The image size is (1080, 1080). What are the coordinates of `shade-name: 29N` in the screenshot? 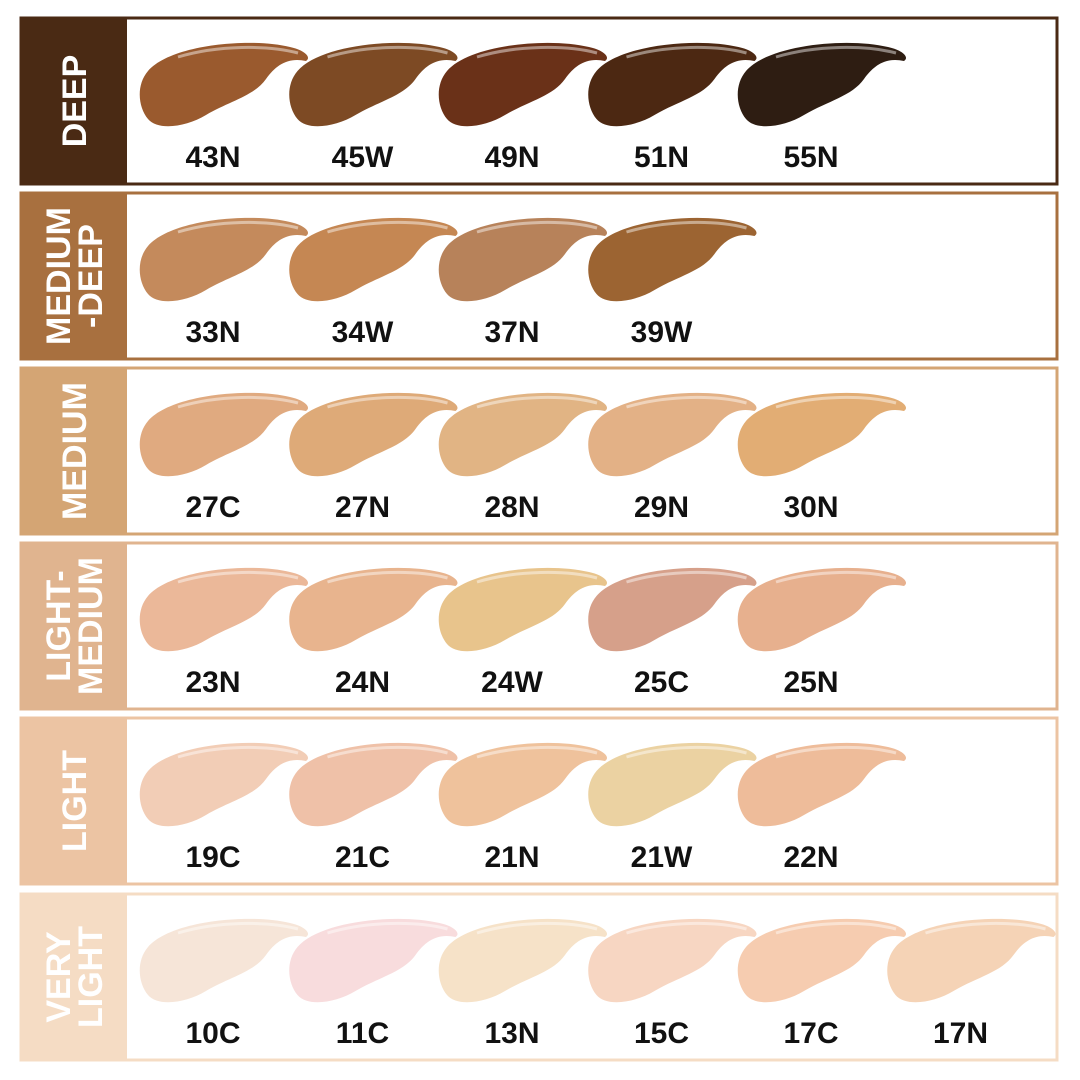 It's located at (661, 507).